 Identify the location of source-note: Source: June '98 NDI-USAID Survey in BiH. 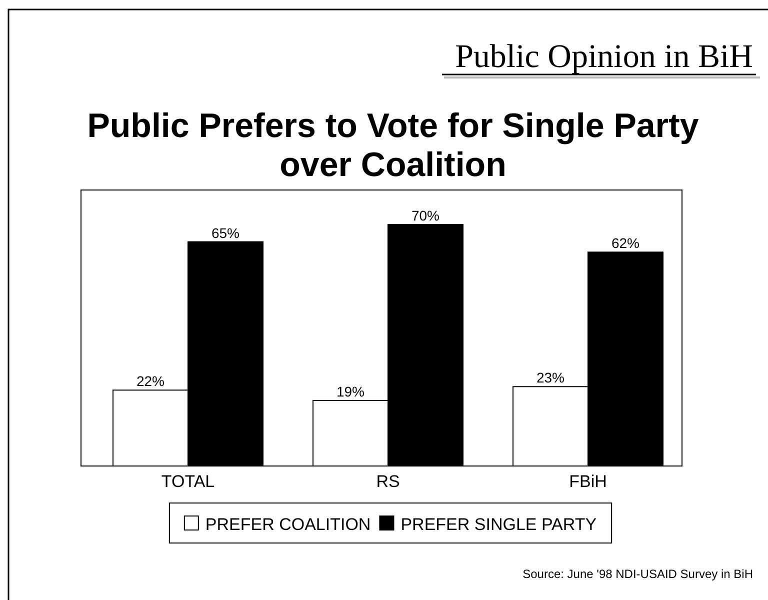
(637, 574).